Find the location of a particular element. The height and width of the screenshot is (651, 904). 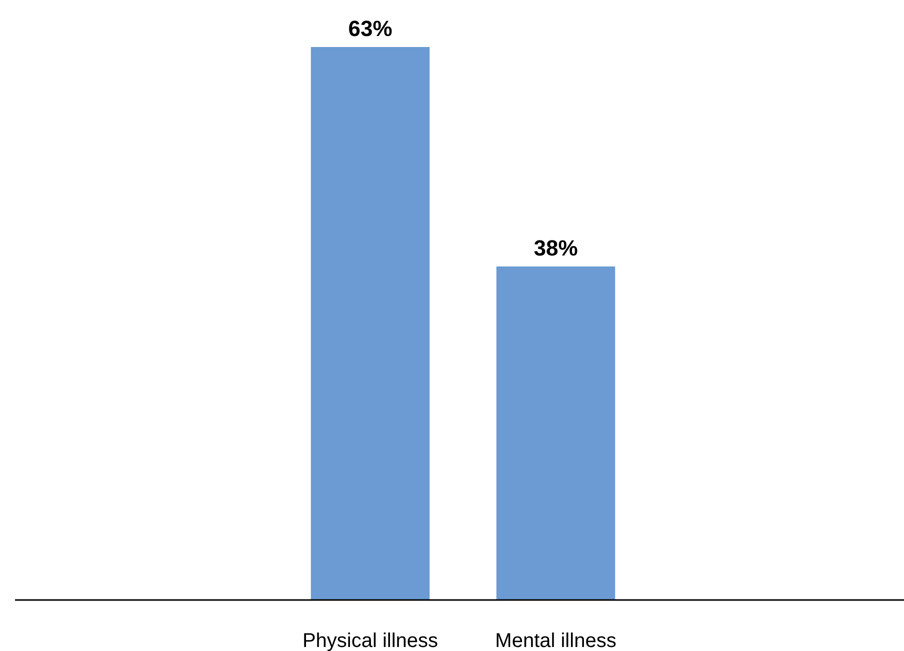

x-tick-label: Physical illness is located at coordinates (370, 640).